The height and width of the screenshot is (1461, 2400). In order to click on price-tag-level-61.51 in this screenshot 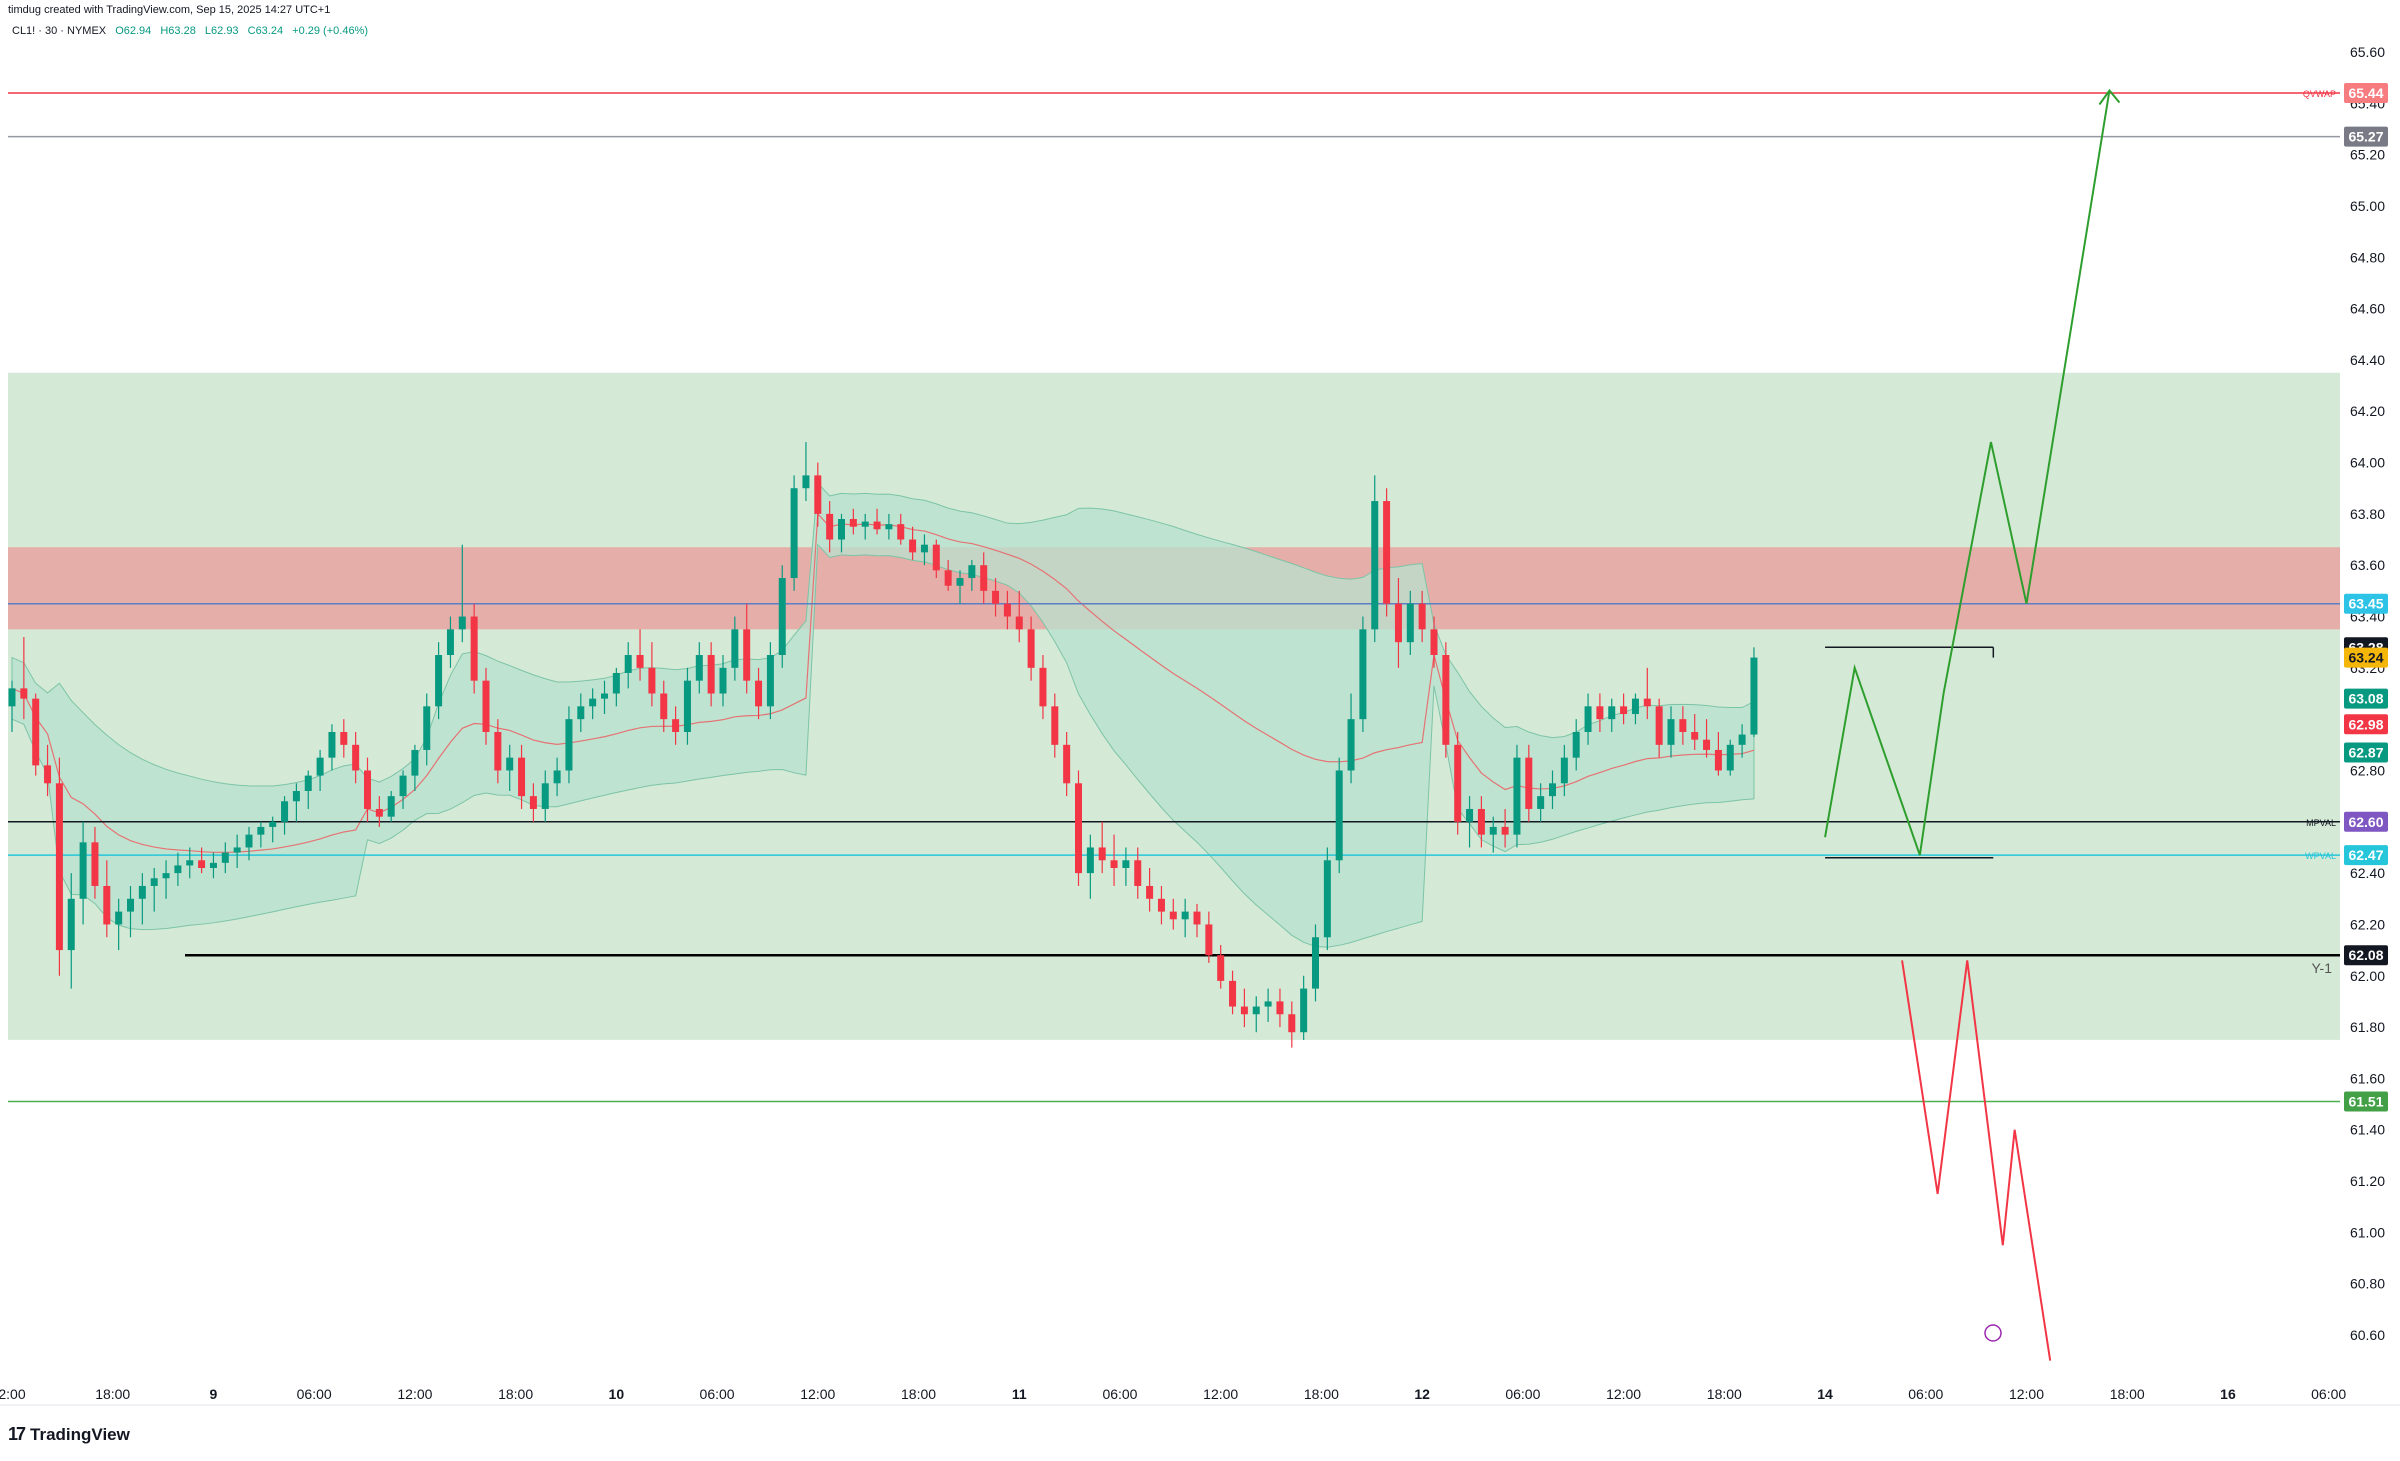, I will do `click(2366, 1101)`.